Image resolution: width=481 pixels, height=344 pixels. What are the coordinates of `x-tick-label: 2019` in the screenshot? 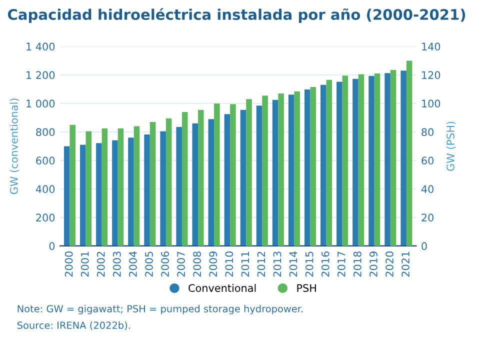 It's located at (374, 264).